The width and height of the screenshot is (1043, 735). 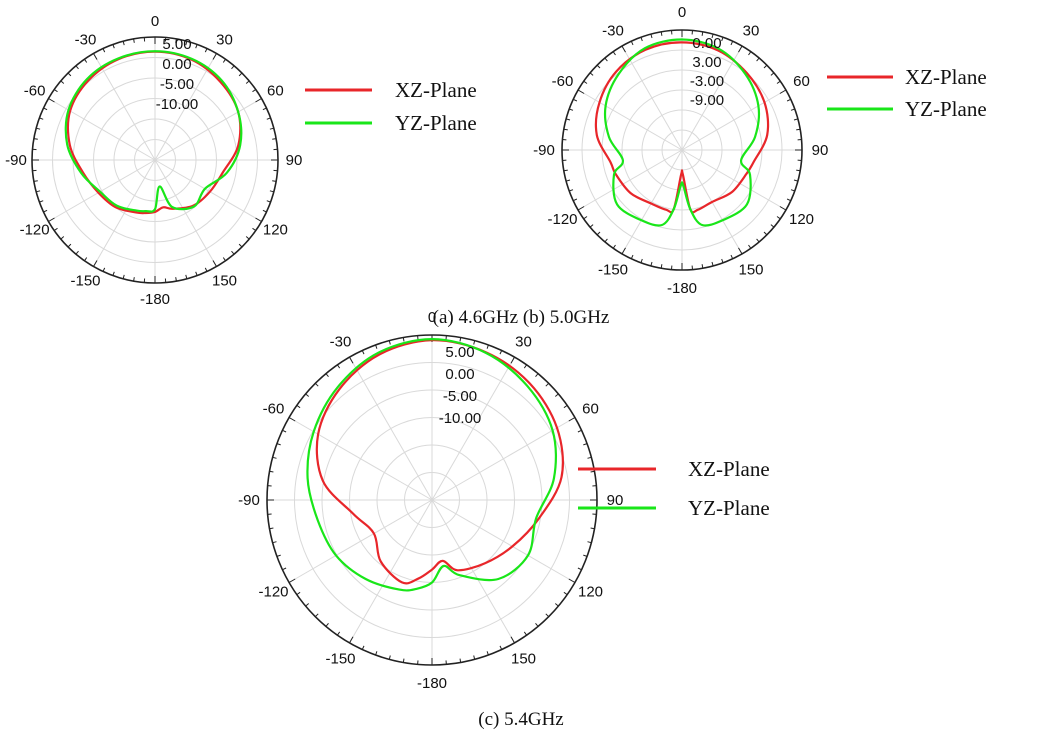 What do you see at coordinates (224, 280) in the screenshot?
I see `angle-tick-label: 150` at bounding box center [224, 280].